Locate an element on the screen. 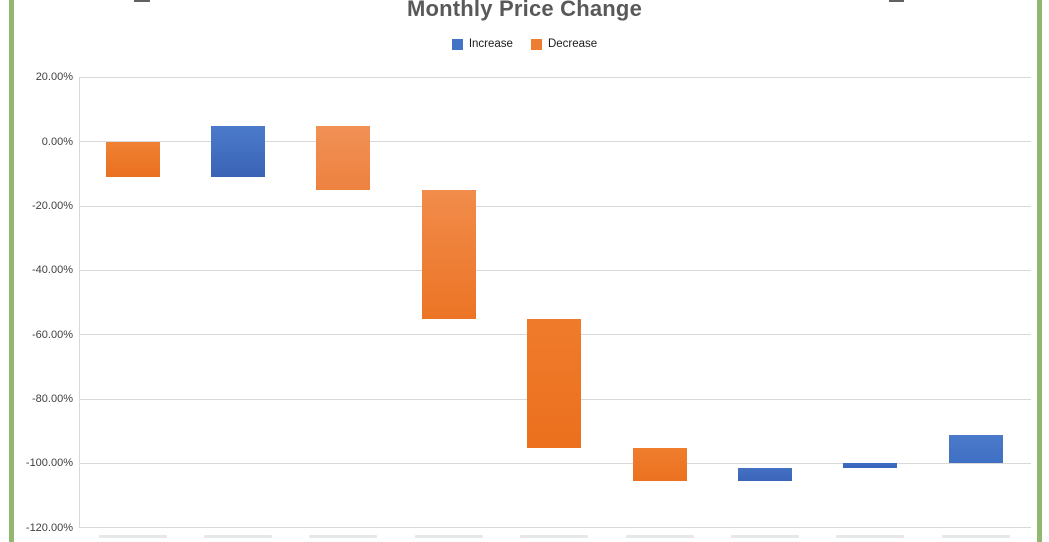 The height and width of the screenshot is (542, 1049). legend-swatch-increase is located at coordinates (457, 44).